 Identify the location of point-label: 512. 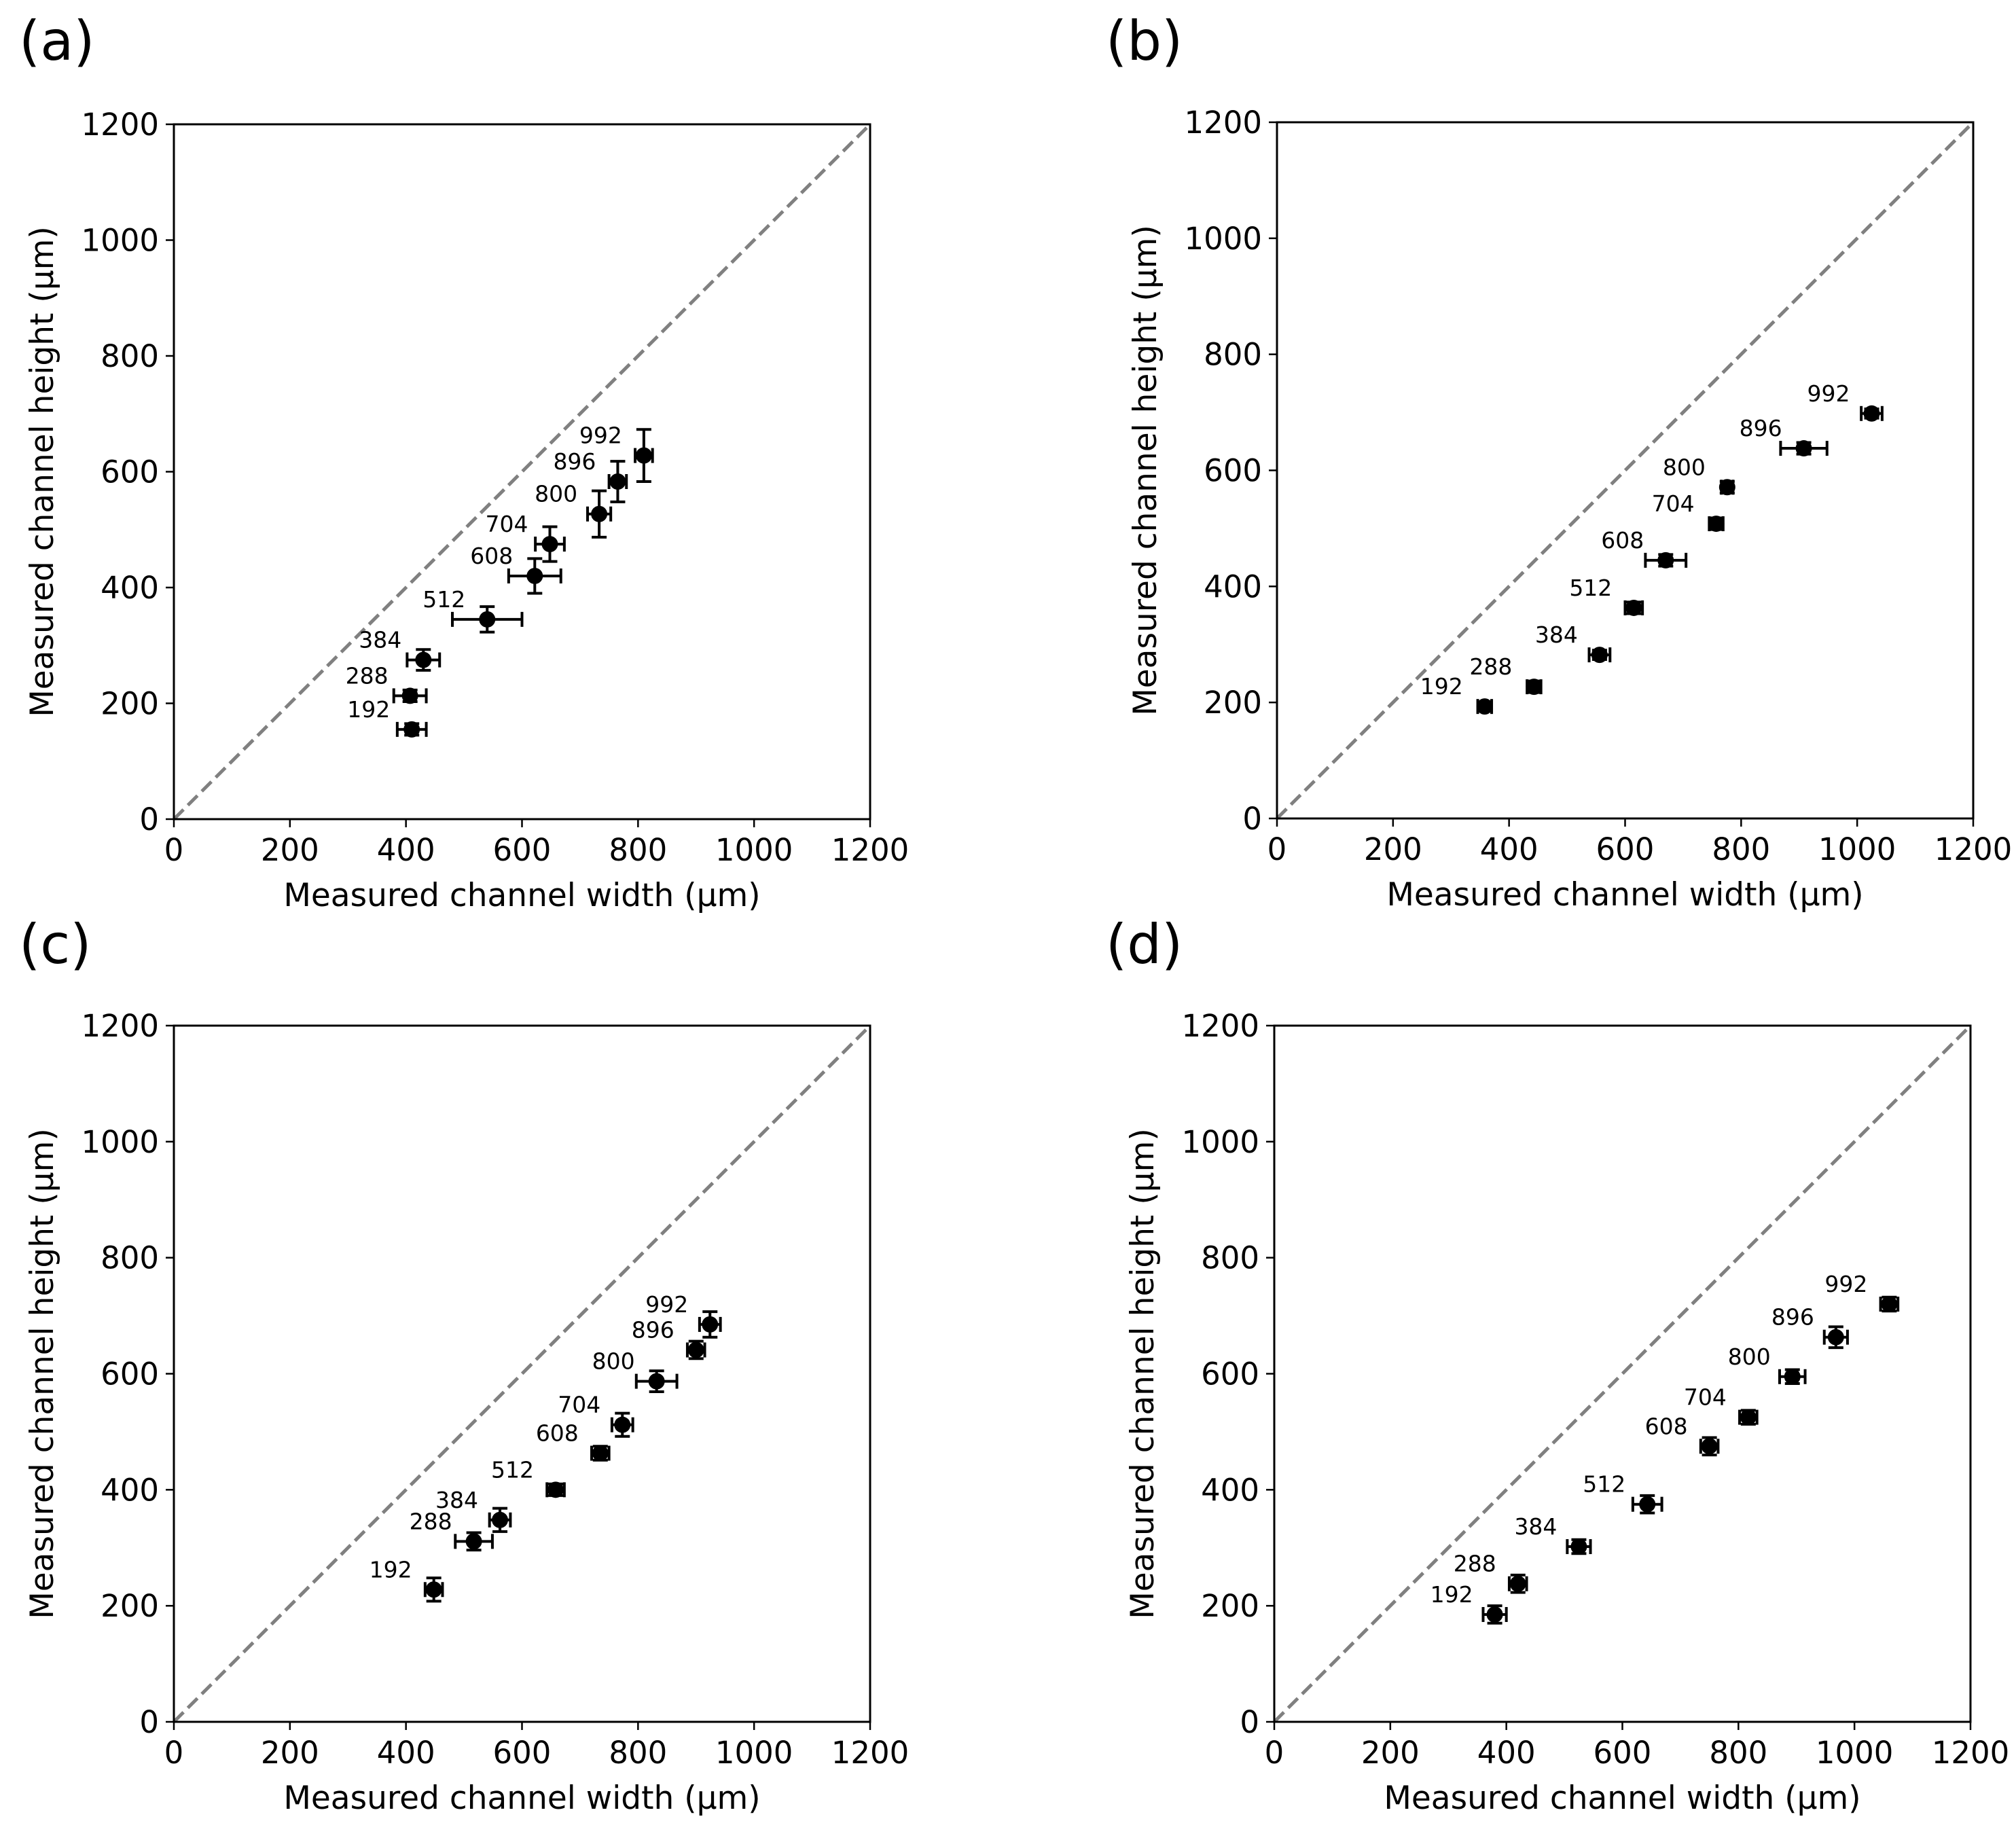
(512, 1469).